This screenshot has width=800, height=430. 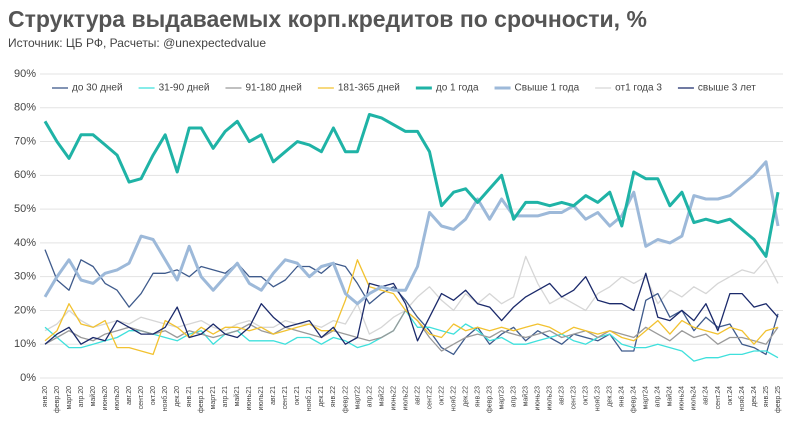 What do you see at coordinates (357, 398) in the screenshot?
I see `x-tick-label: март22` at bounding box center [357, 398].